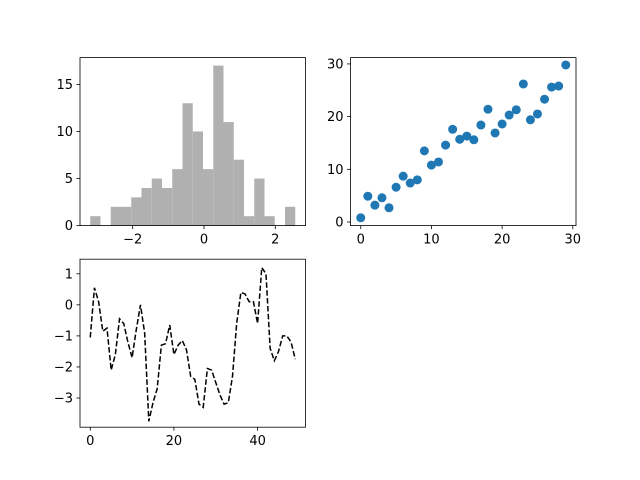 Image resolution: width=640 pixels, height=480 pixels. I want to click on y-tick-label: −3, so click(63, 399).